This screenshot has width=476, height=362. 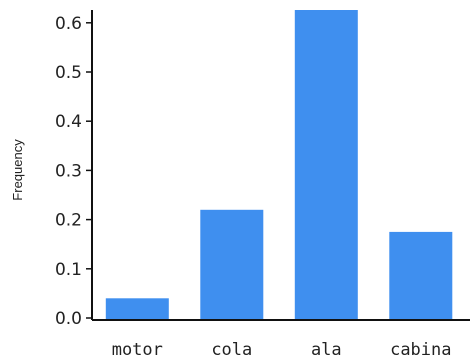 What do you see at coordinates (68, 319) in the screenshot?
I see `y-tick-label-0.0: 0.0` at bounding box center [68, 319].